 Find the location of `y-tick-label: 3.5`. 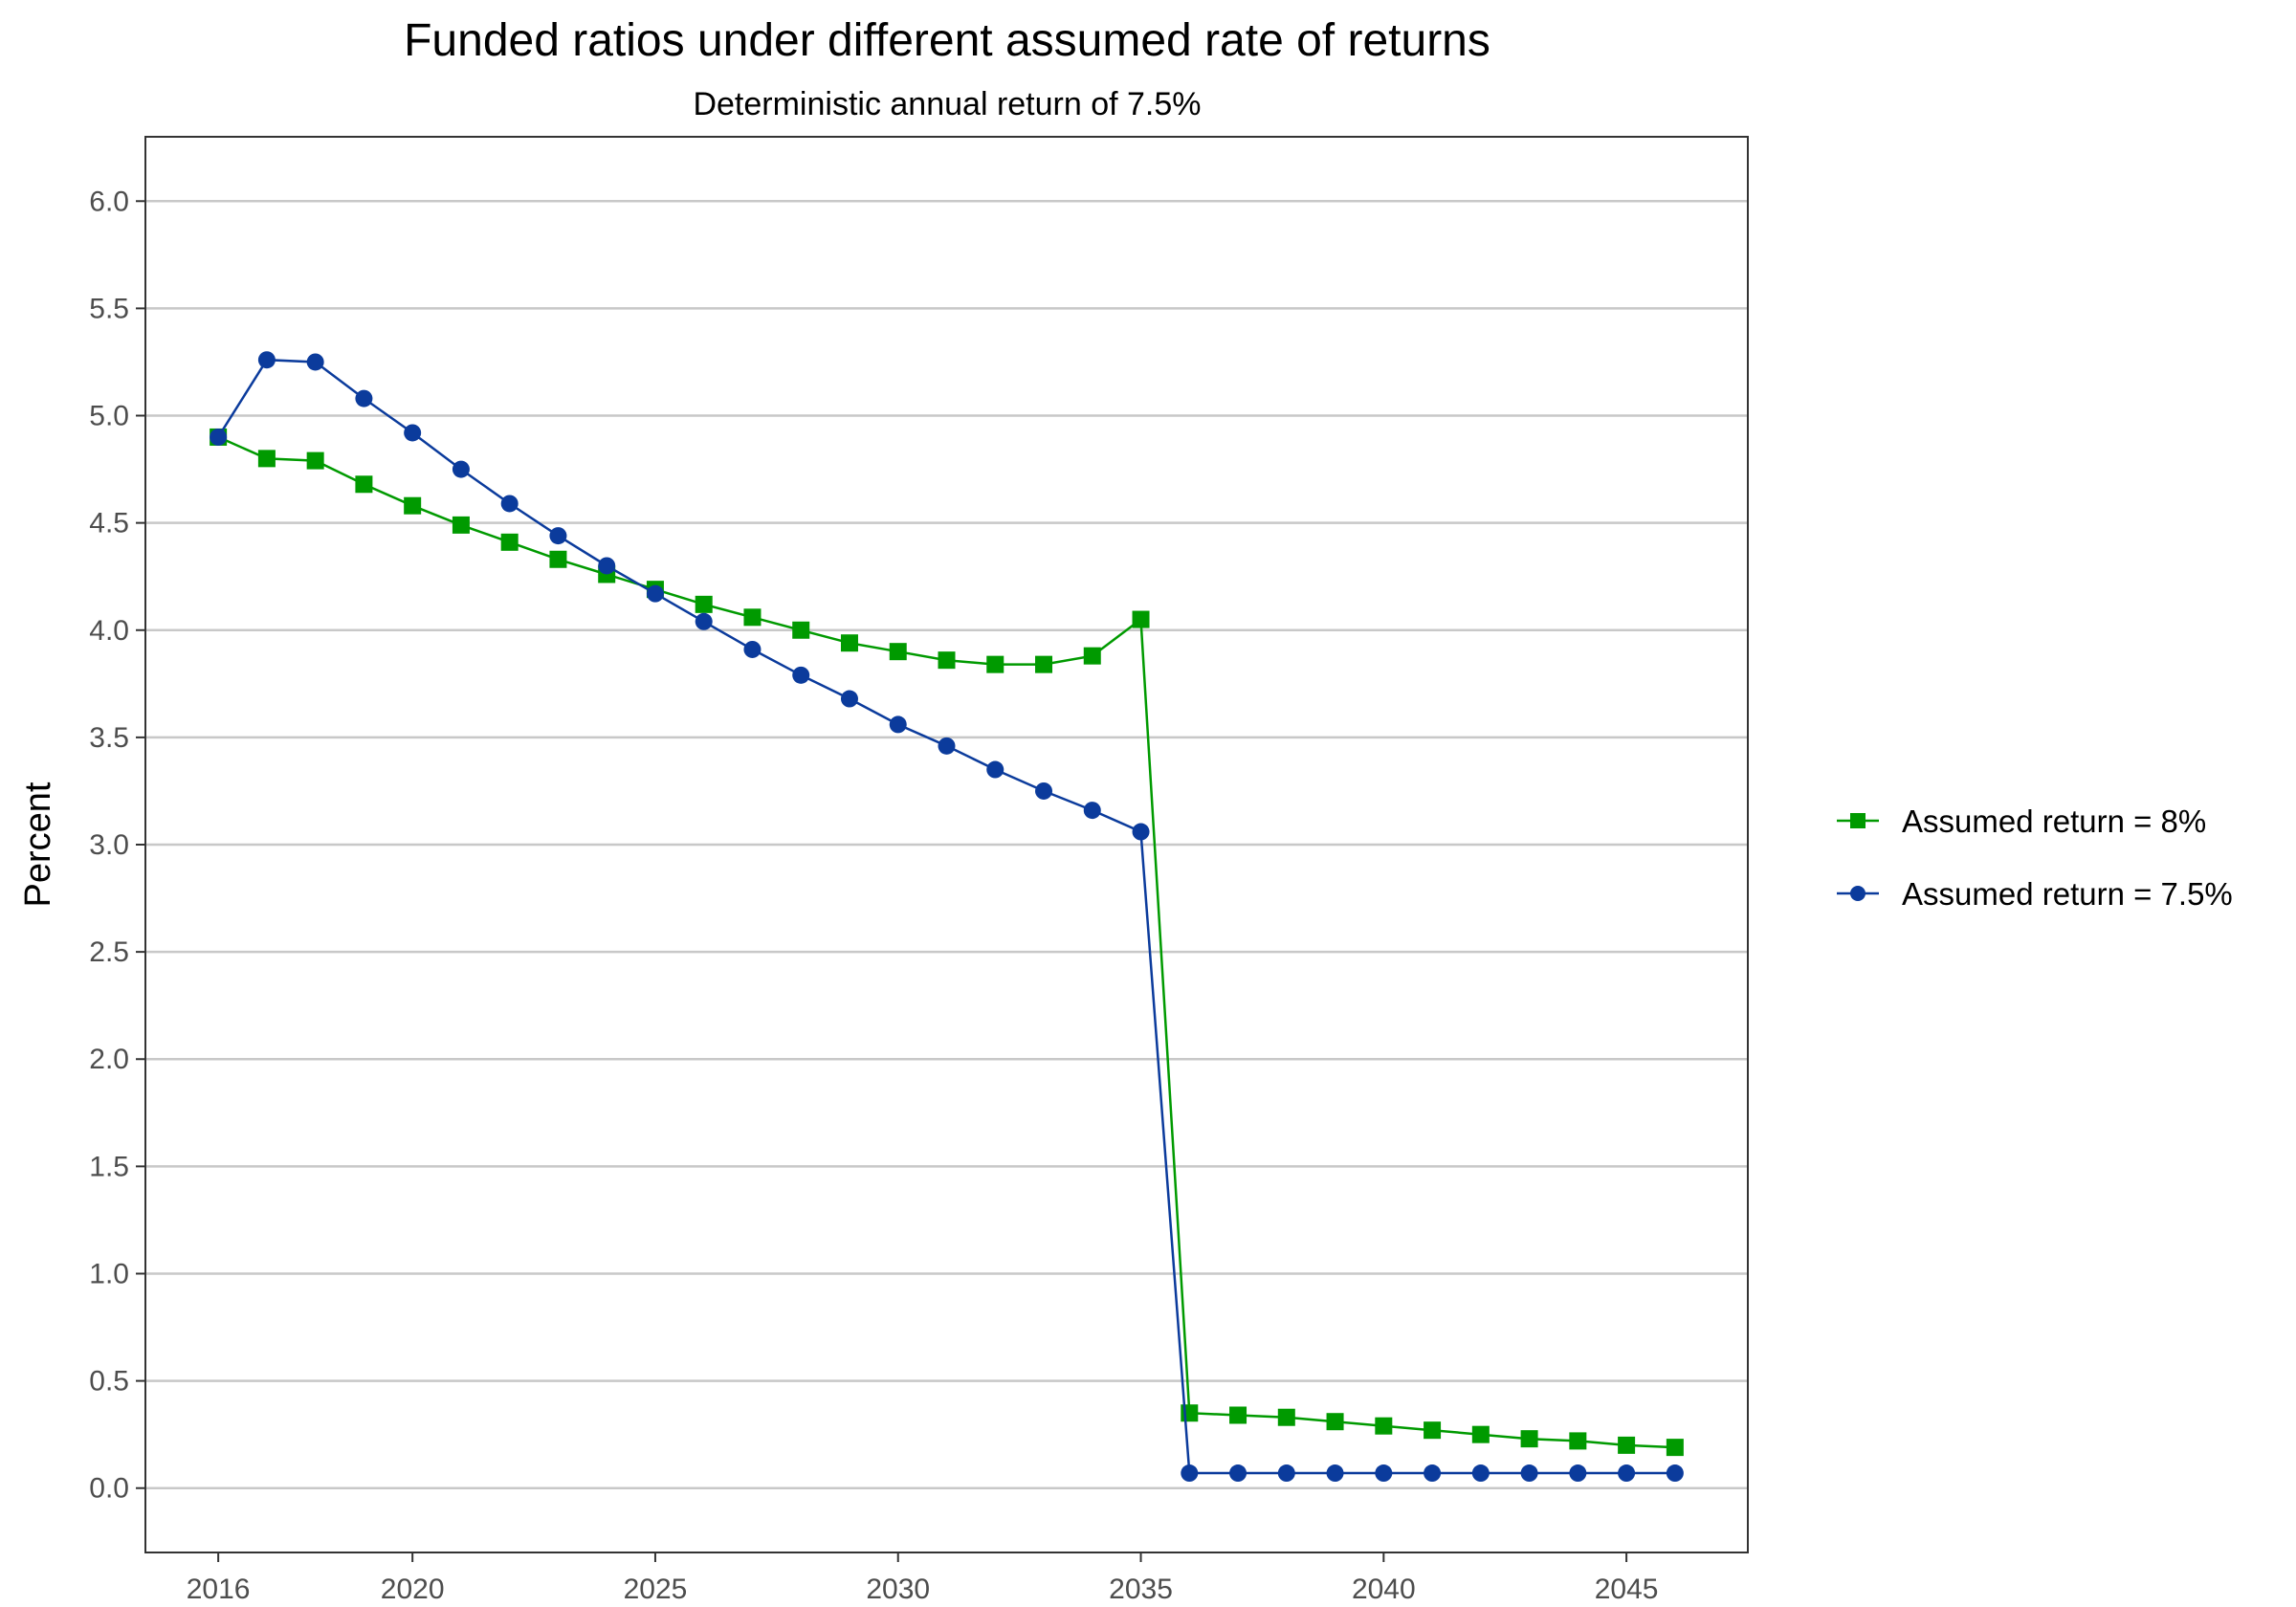

y-tick-label: 3.5 is located at coordinates (109, 738).